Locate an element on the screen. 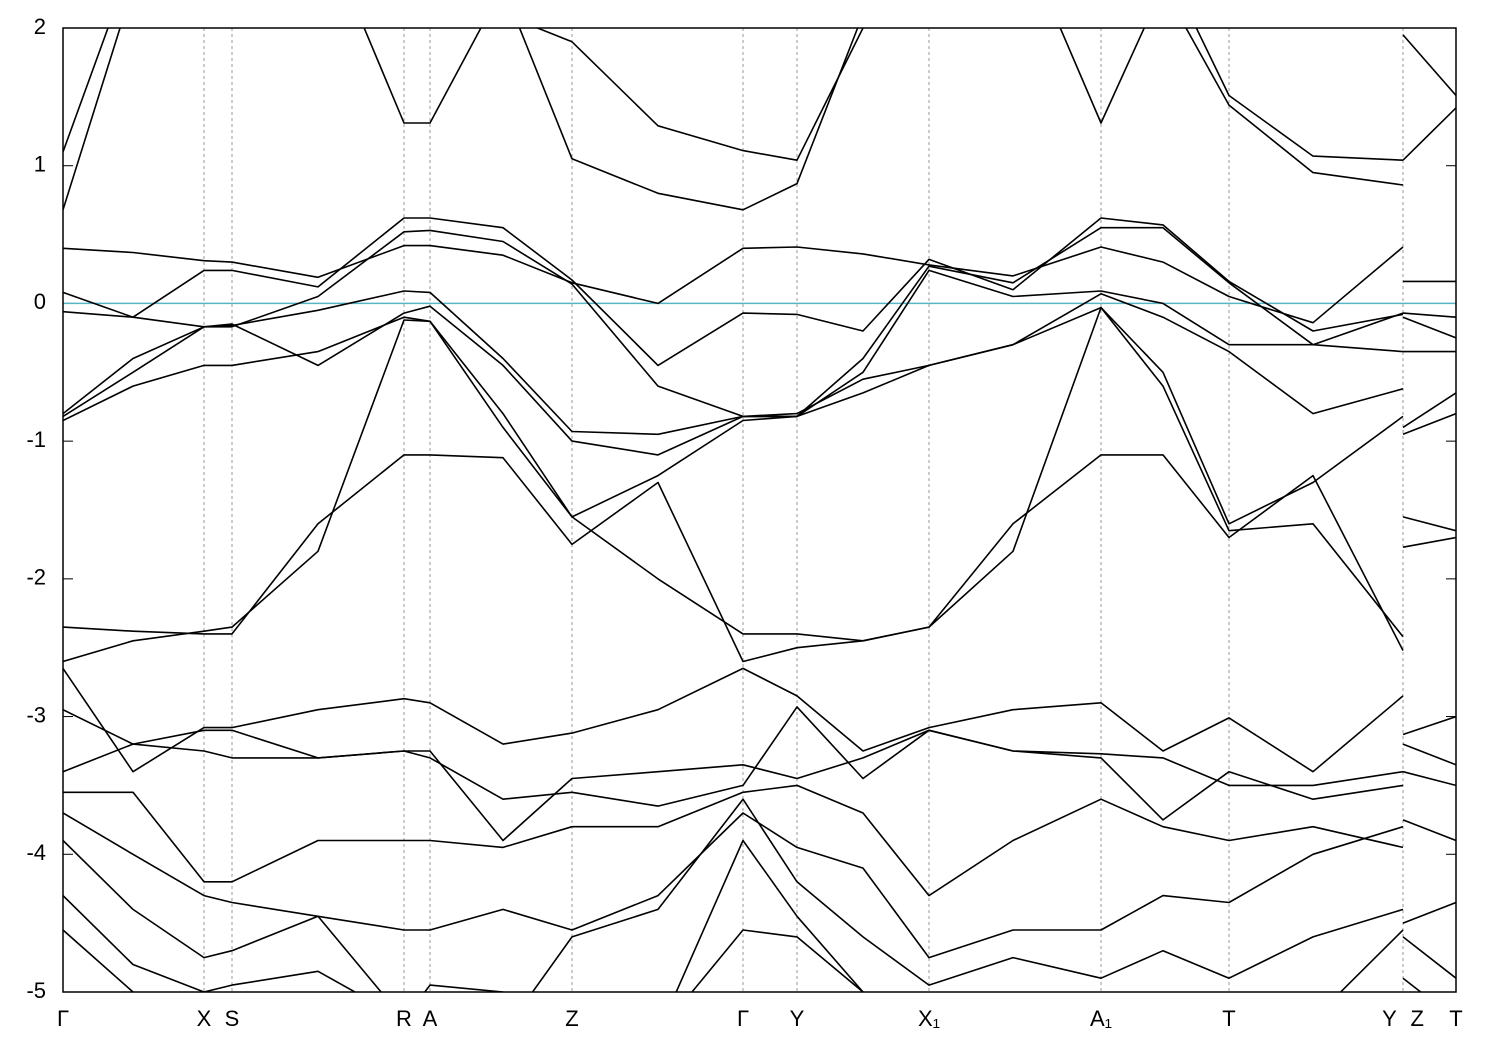 The height and width of the screenshot is (1050, 1500). y-tick-label: -1 is located at coordinates (36, 439).